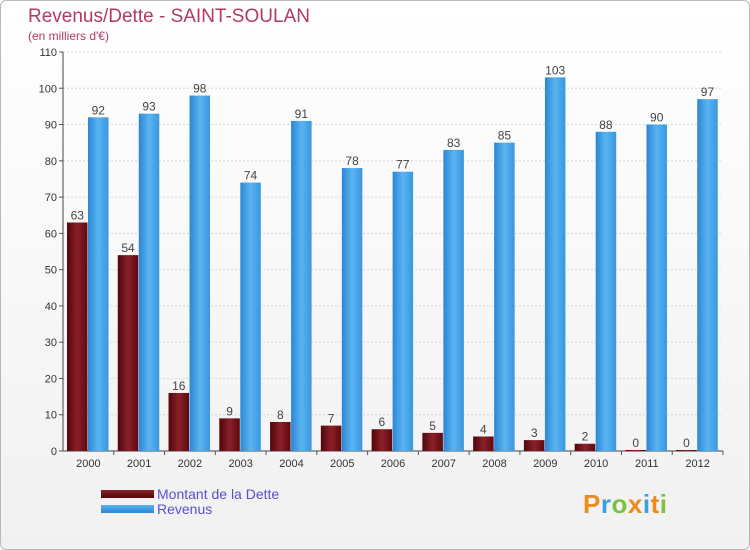 The image size is (750, 550). I want to click on data-label-dette: 8, so click(280, 415).